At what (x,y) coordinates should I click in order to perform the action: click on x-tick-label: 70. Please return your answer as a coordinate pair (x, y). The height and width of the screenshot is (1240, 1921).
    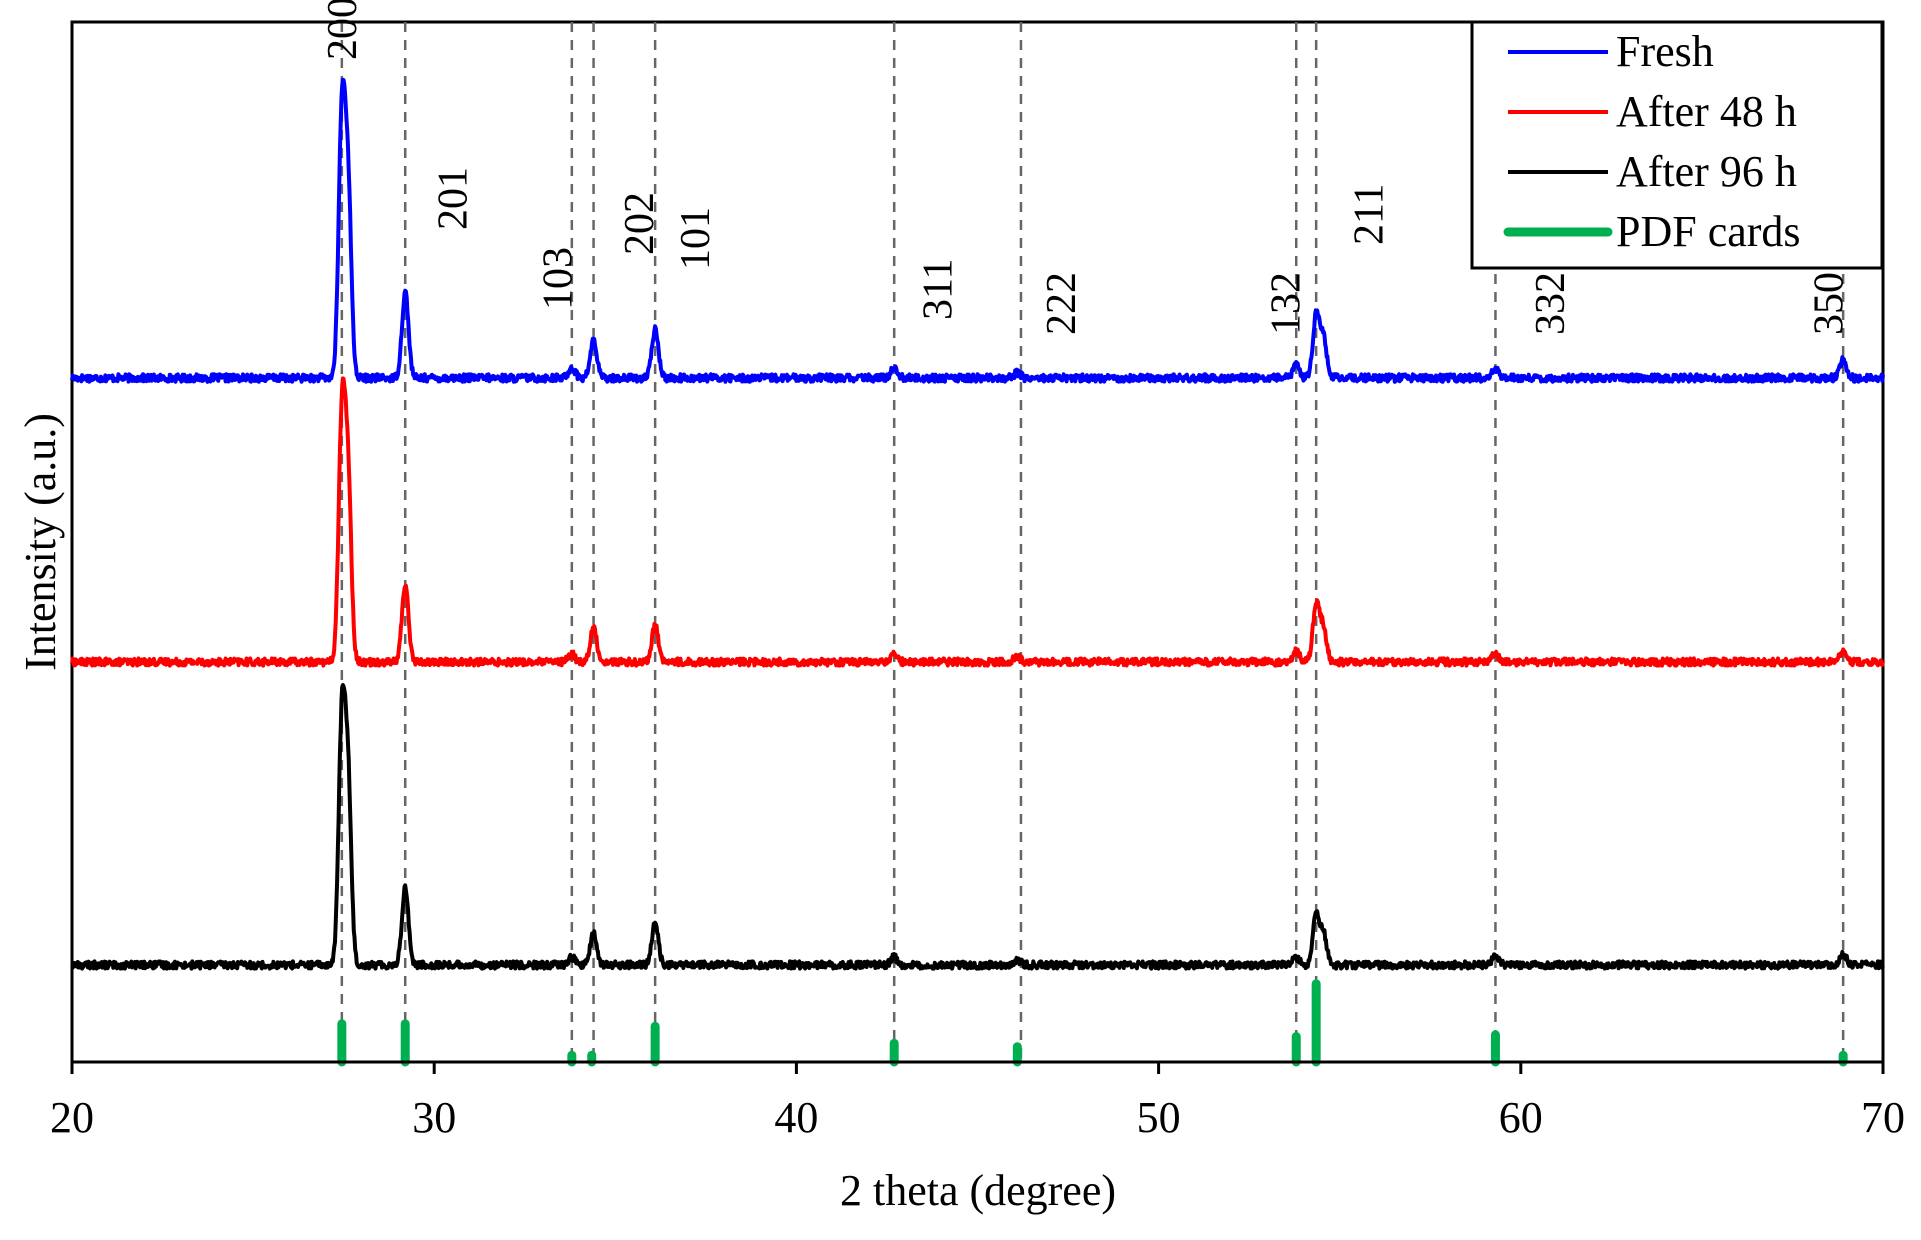
    Looking at the image, I should click on (1883, 1117).